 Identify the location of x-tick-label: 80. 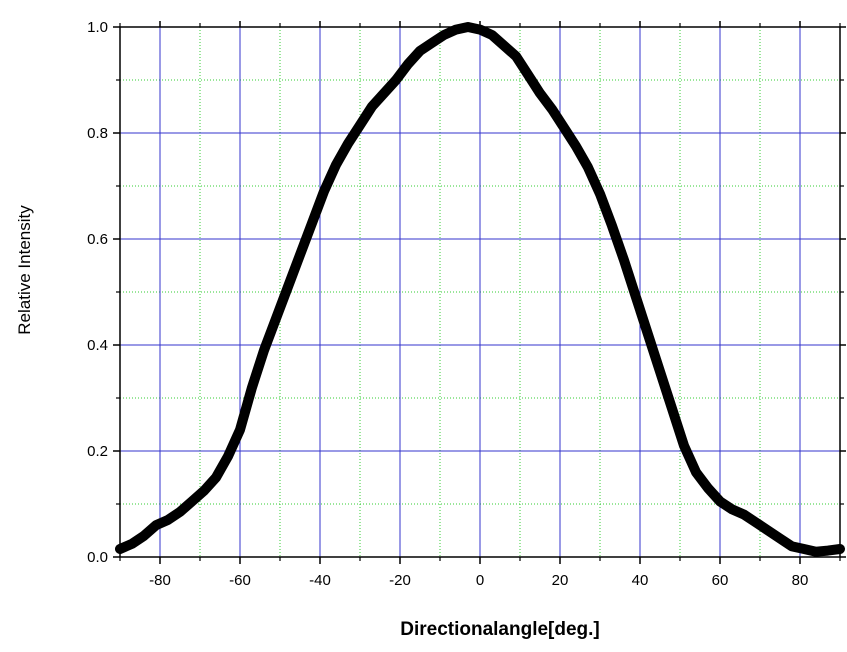
(800, 580).